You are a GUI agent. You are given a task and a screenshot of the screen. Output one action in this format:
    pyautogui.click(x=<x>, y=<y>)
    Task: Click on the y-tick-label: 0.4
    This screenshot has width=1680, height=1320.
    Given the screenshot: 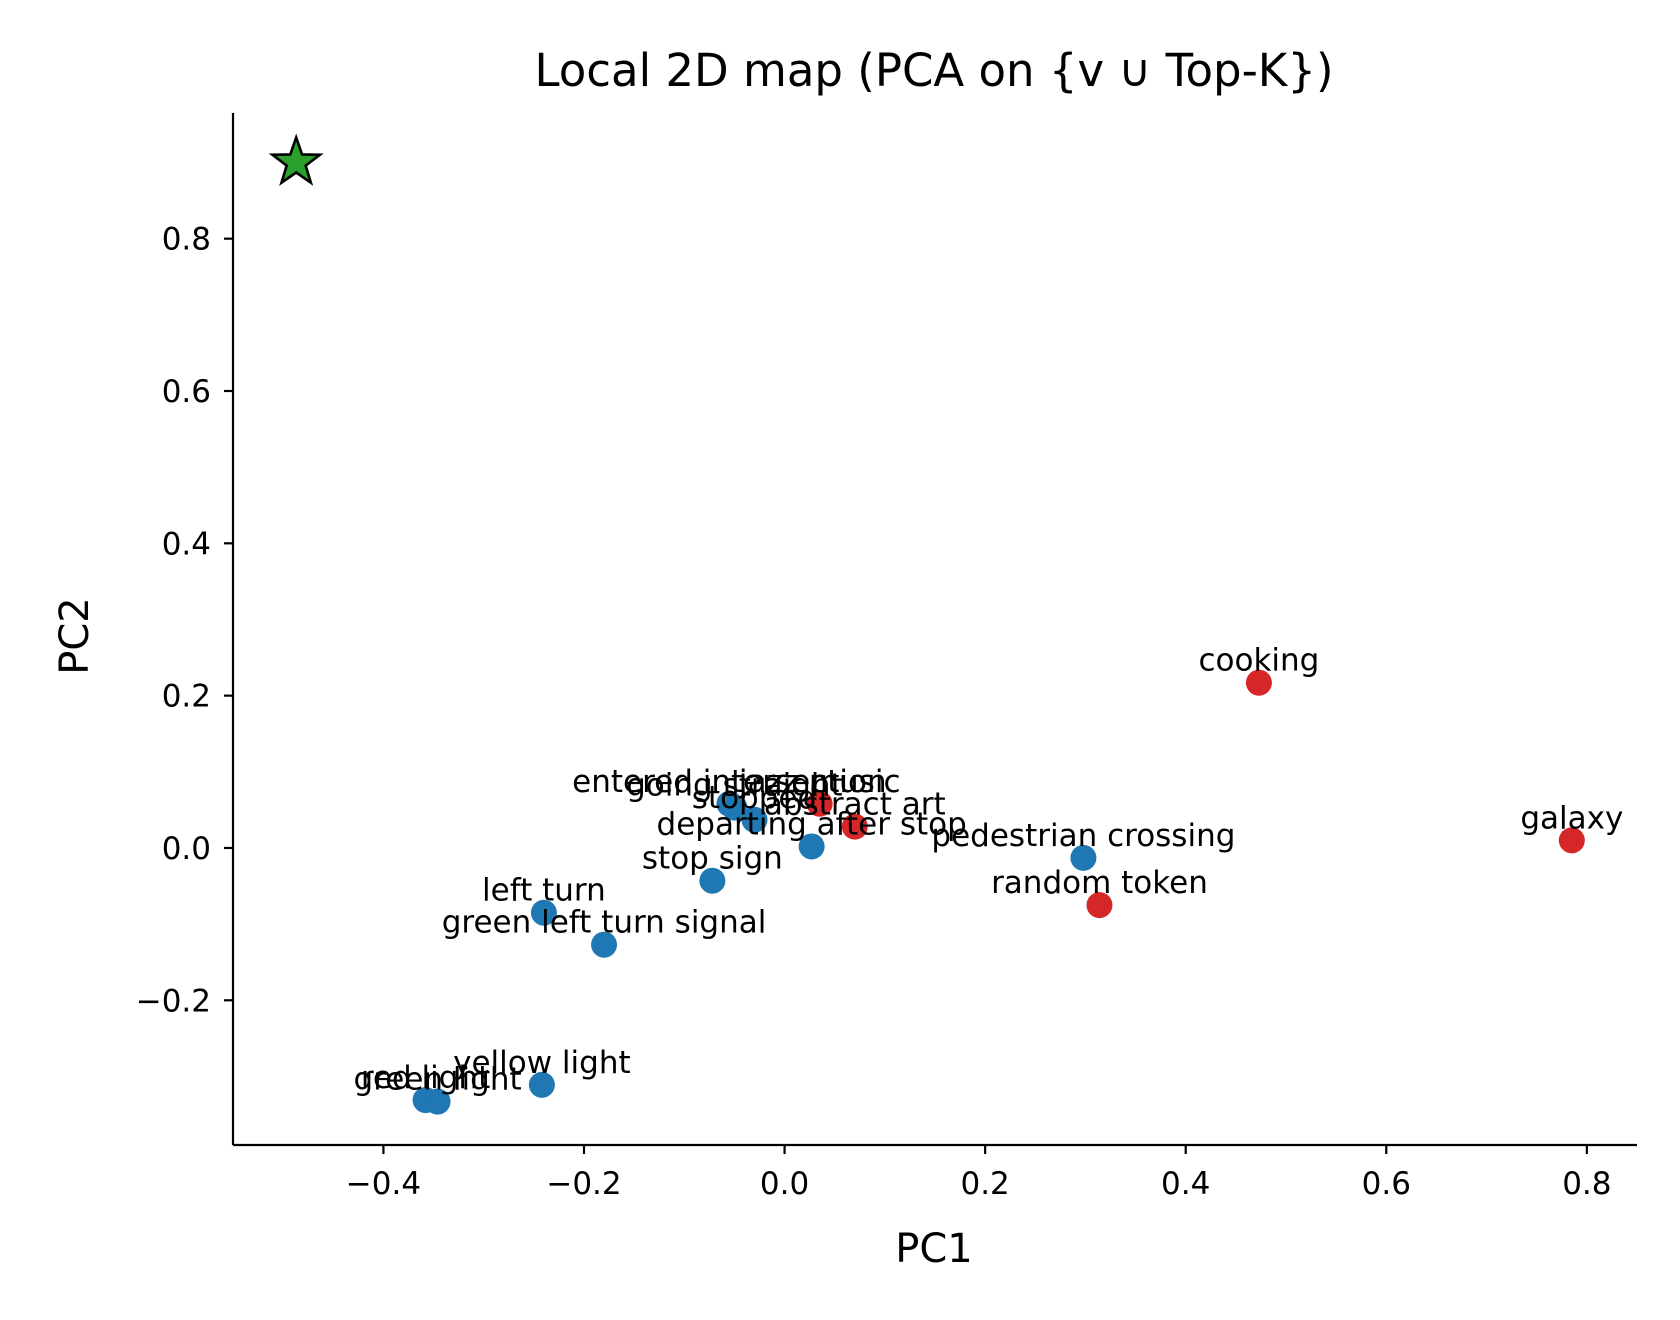 What is the action you would take?
    pyautogui.click(x=186, y=544)
    